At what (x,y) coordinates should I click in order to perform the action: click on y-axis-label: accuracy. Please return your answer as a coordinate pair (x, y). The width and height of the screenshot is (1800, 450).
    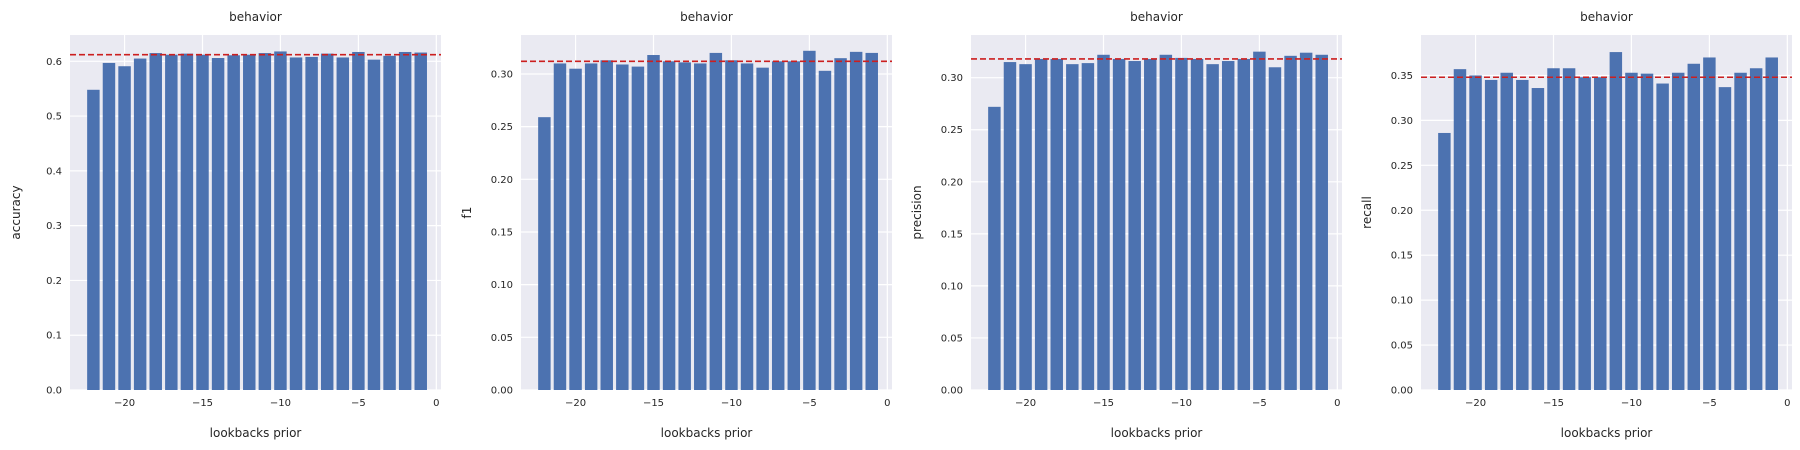
    Looking at the image, I should click on (16, 212).